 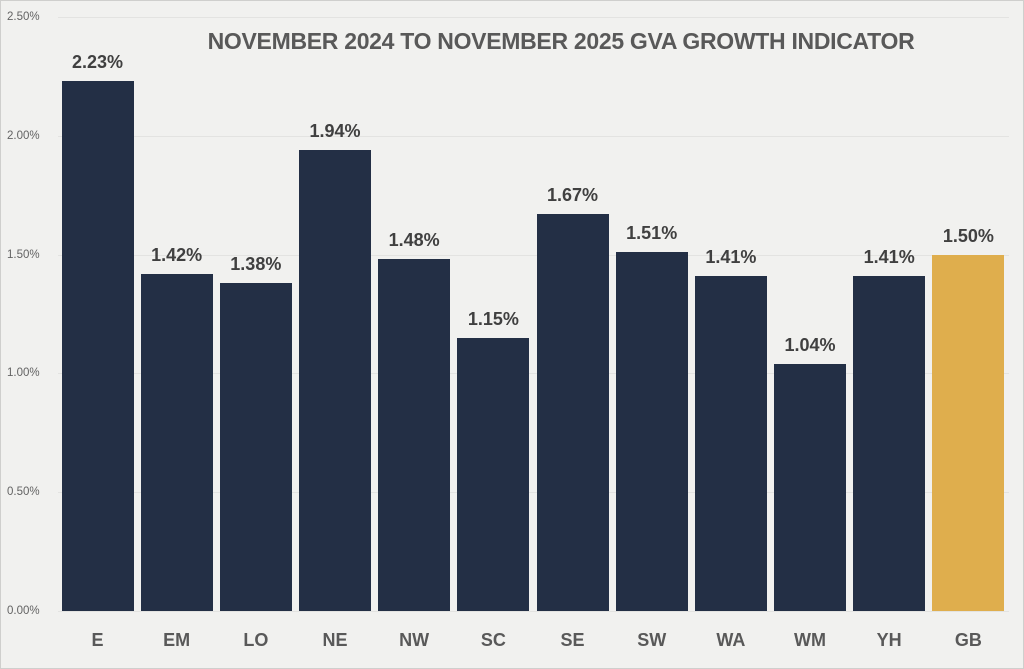 What do you see at coordinates (889, 640) in the screenshot?
I see `x-tick-label-YH: YH` at bounding box center [889, 640].